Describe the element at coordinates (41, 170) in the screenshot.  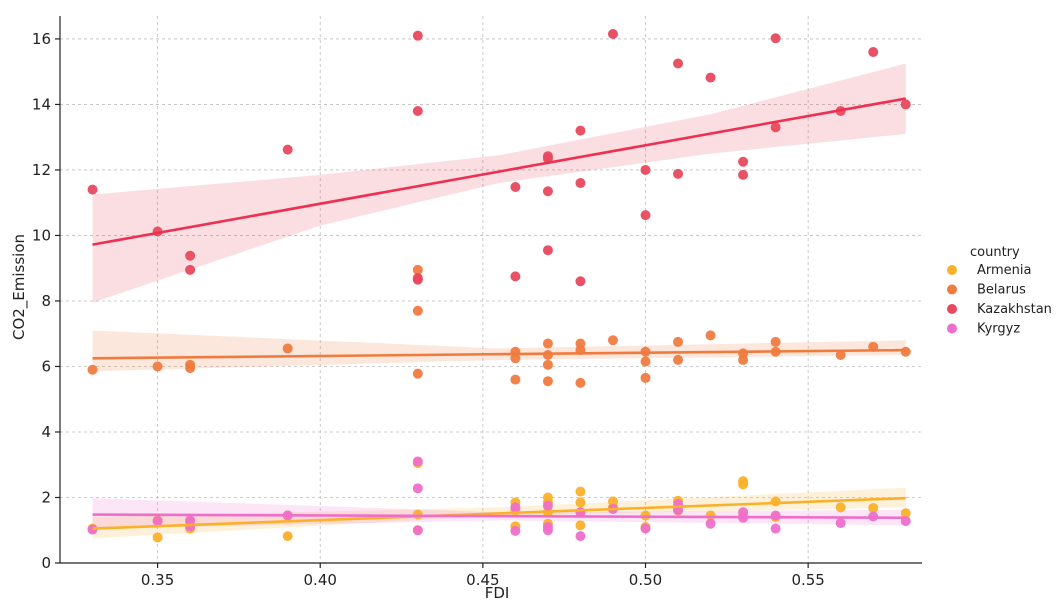
I see `y-tick-label: 12` at that location.